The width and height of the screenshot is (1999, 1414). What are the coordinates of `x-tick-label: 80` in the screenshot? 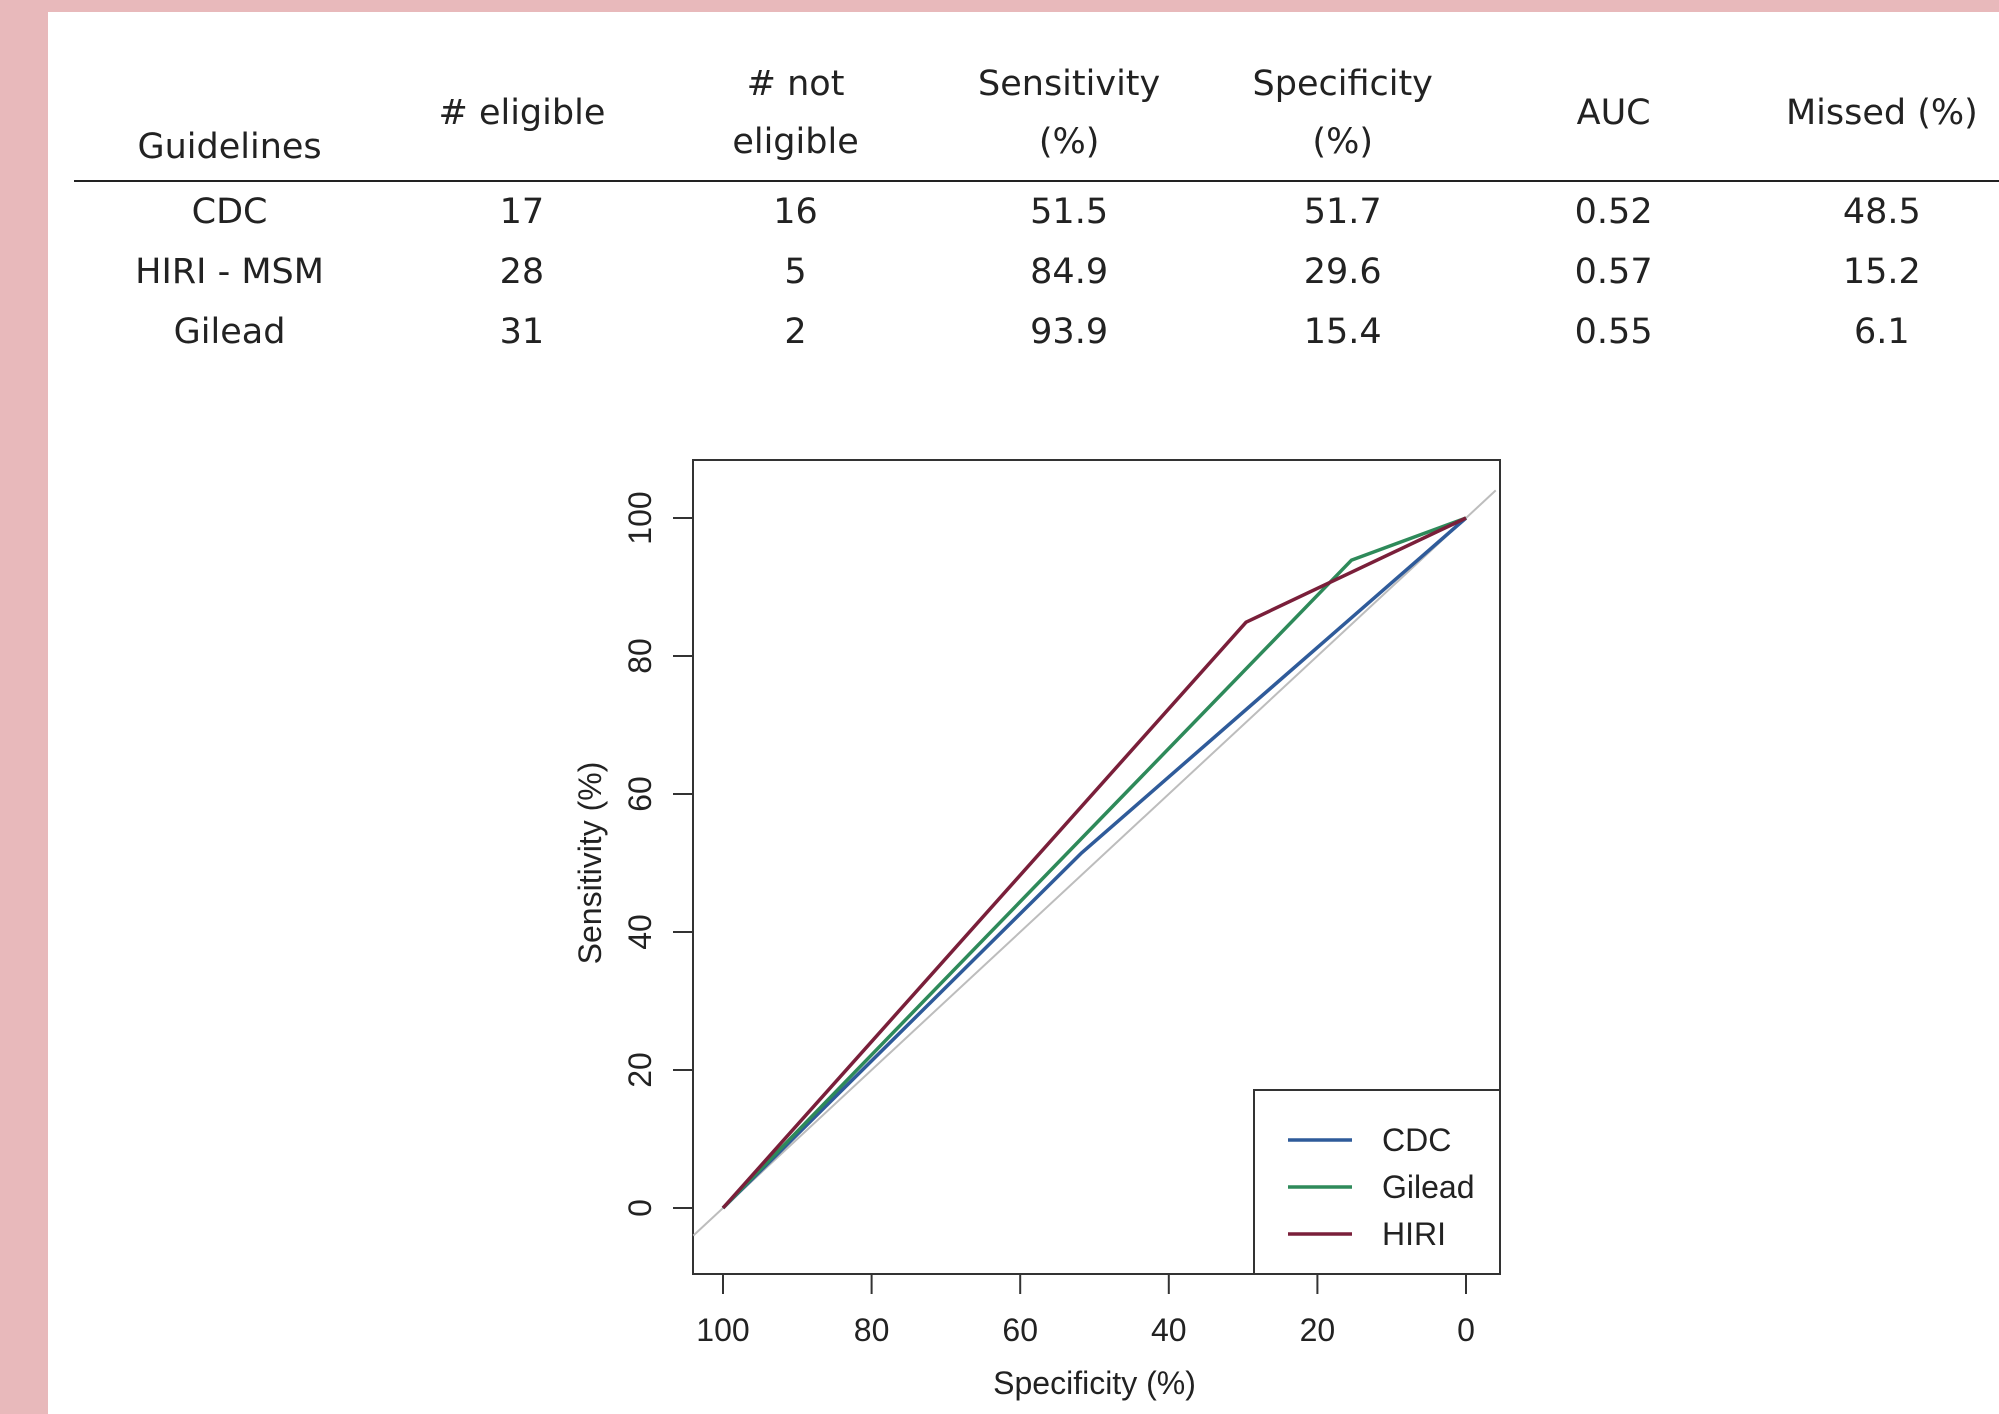 It's located at (872, 1330).